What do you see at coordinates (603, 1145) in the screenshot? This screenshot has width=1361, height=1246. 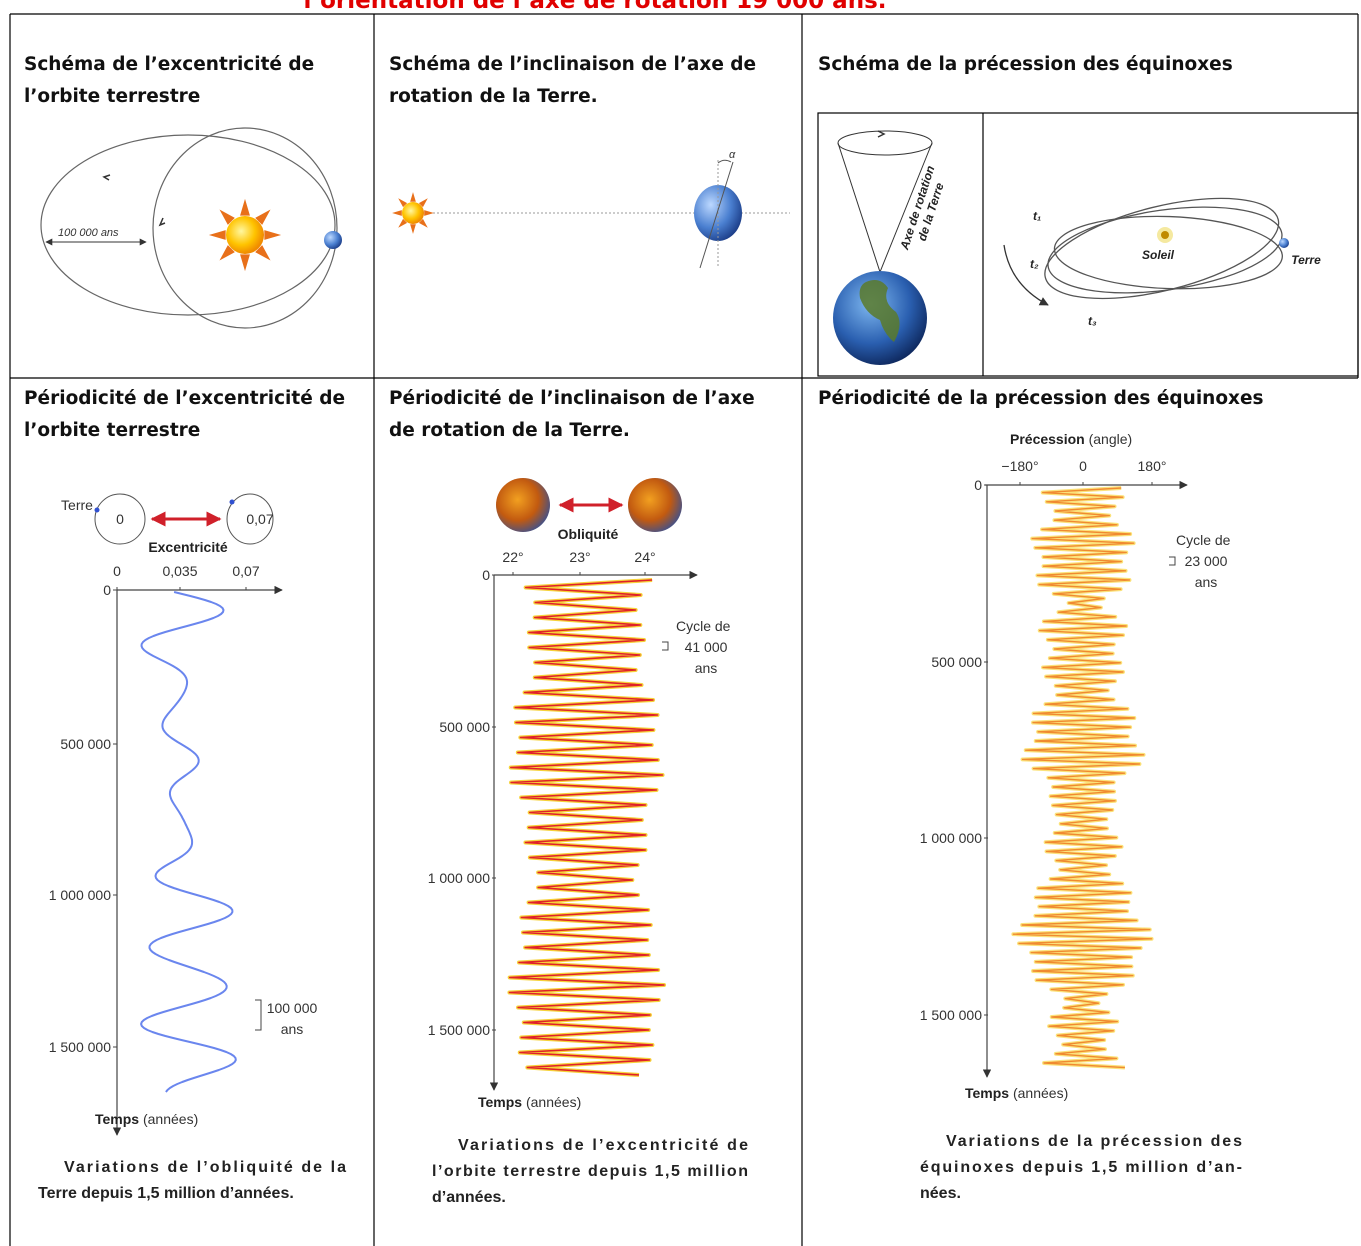 I see `caption-line: Variations de l’excentricité de` at bounding box center [603, 1145].